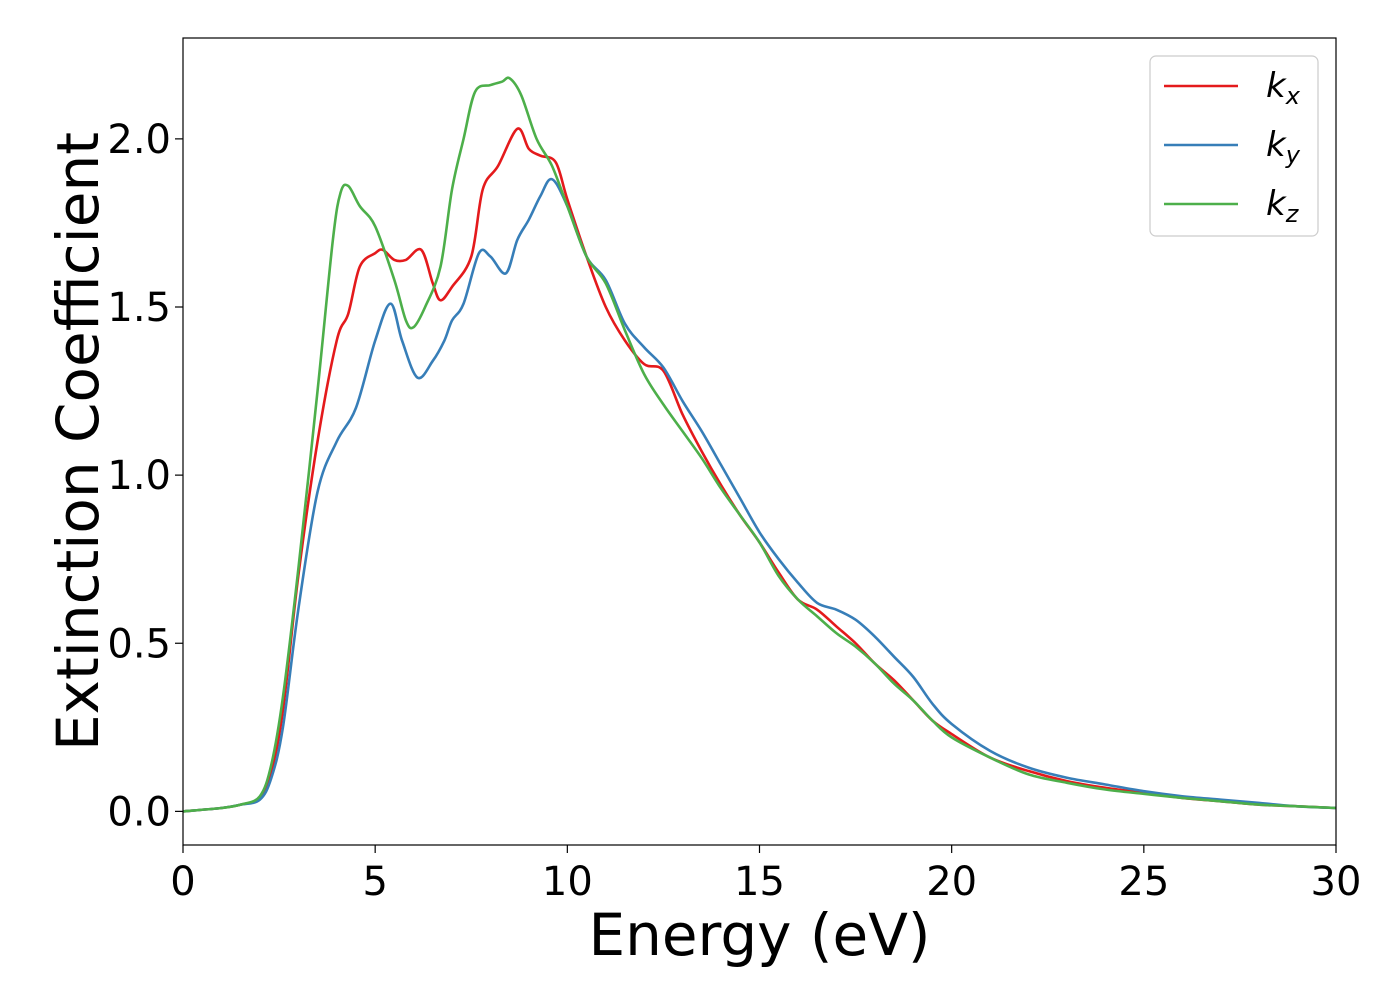  Describe the element at coordinates (182, 882) in the screenshot. I see `x-tick-label: 0` at that location.